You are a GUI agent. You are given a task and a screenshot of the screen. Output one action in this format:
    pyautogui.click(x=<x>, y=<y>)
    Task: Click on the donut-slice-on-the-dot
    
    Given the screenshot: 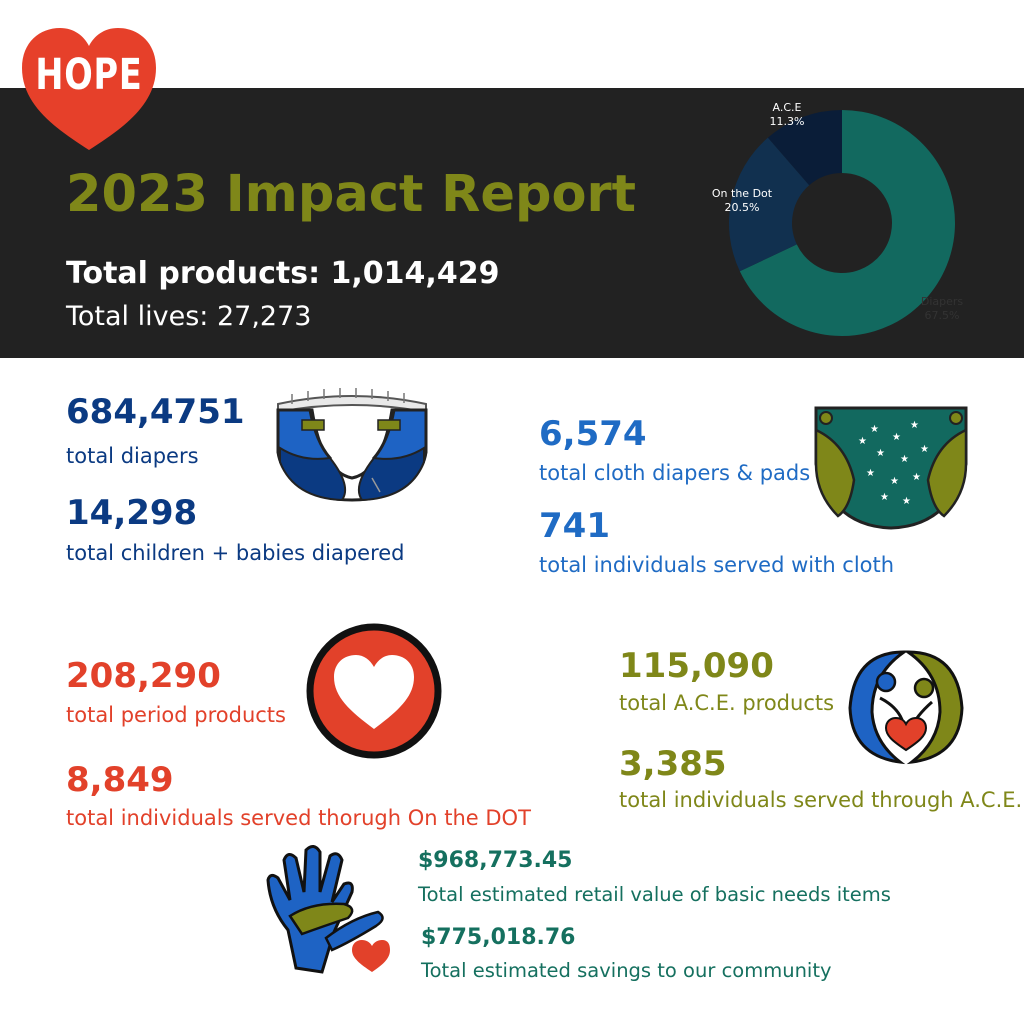 What is the action you would take?
    pyautogui.click(x=769, y=204)
    